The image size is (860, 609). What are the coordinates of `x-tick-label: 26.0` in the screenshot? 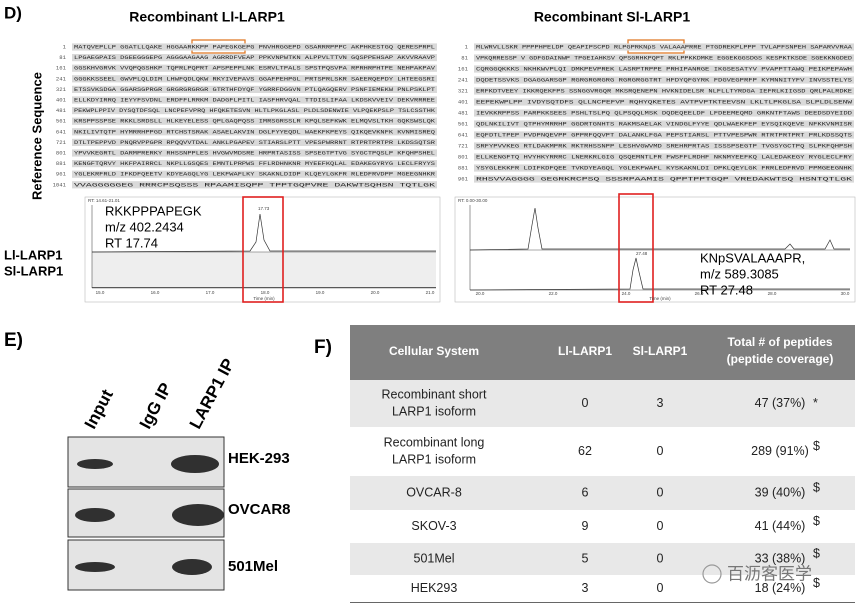 It's located at (699, 293).